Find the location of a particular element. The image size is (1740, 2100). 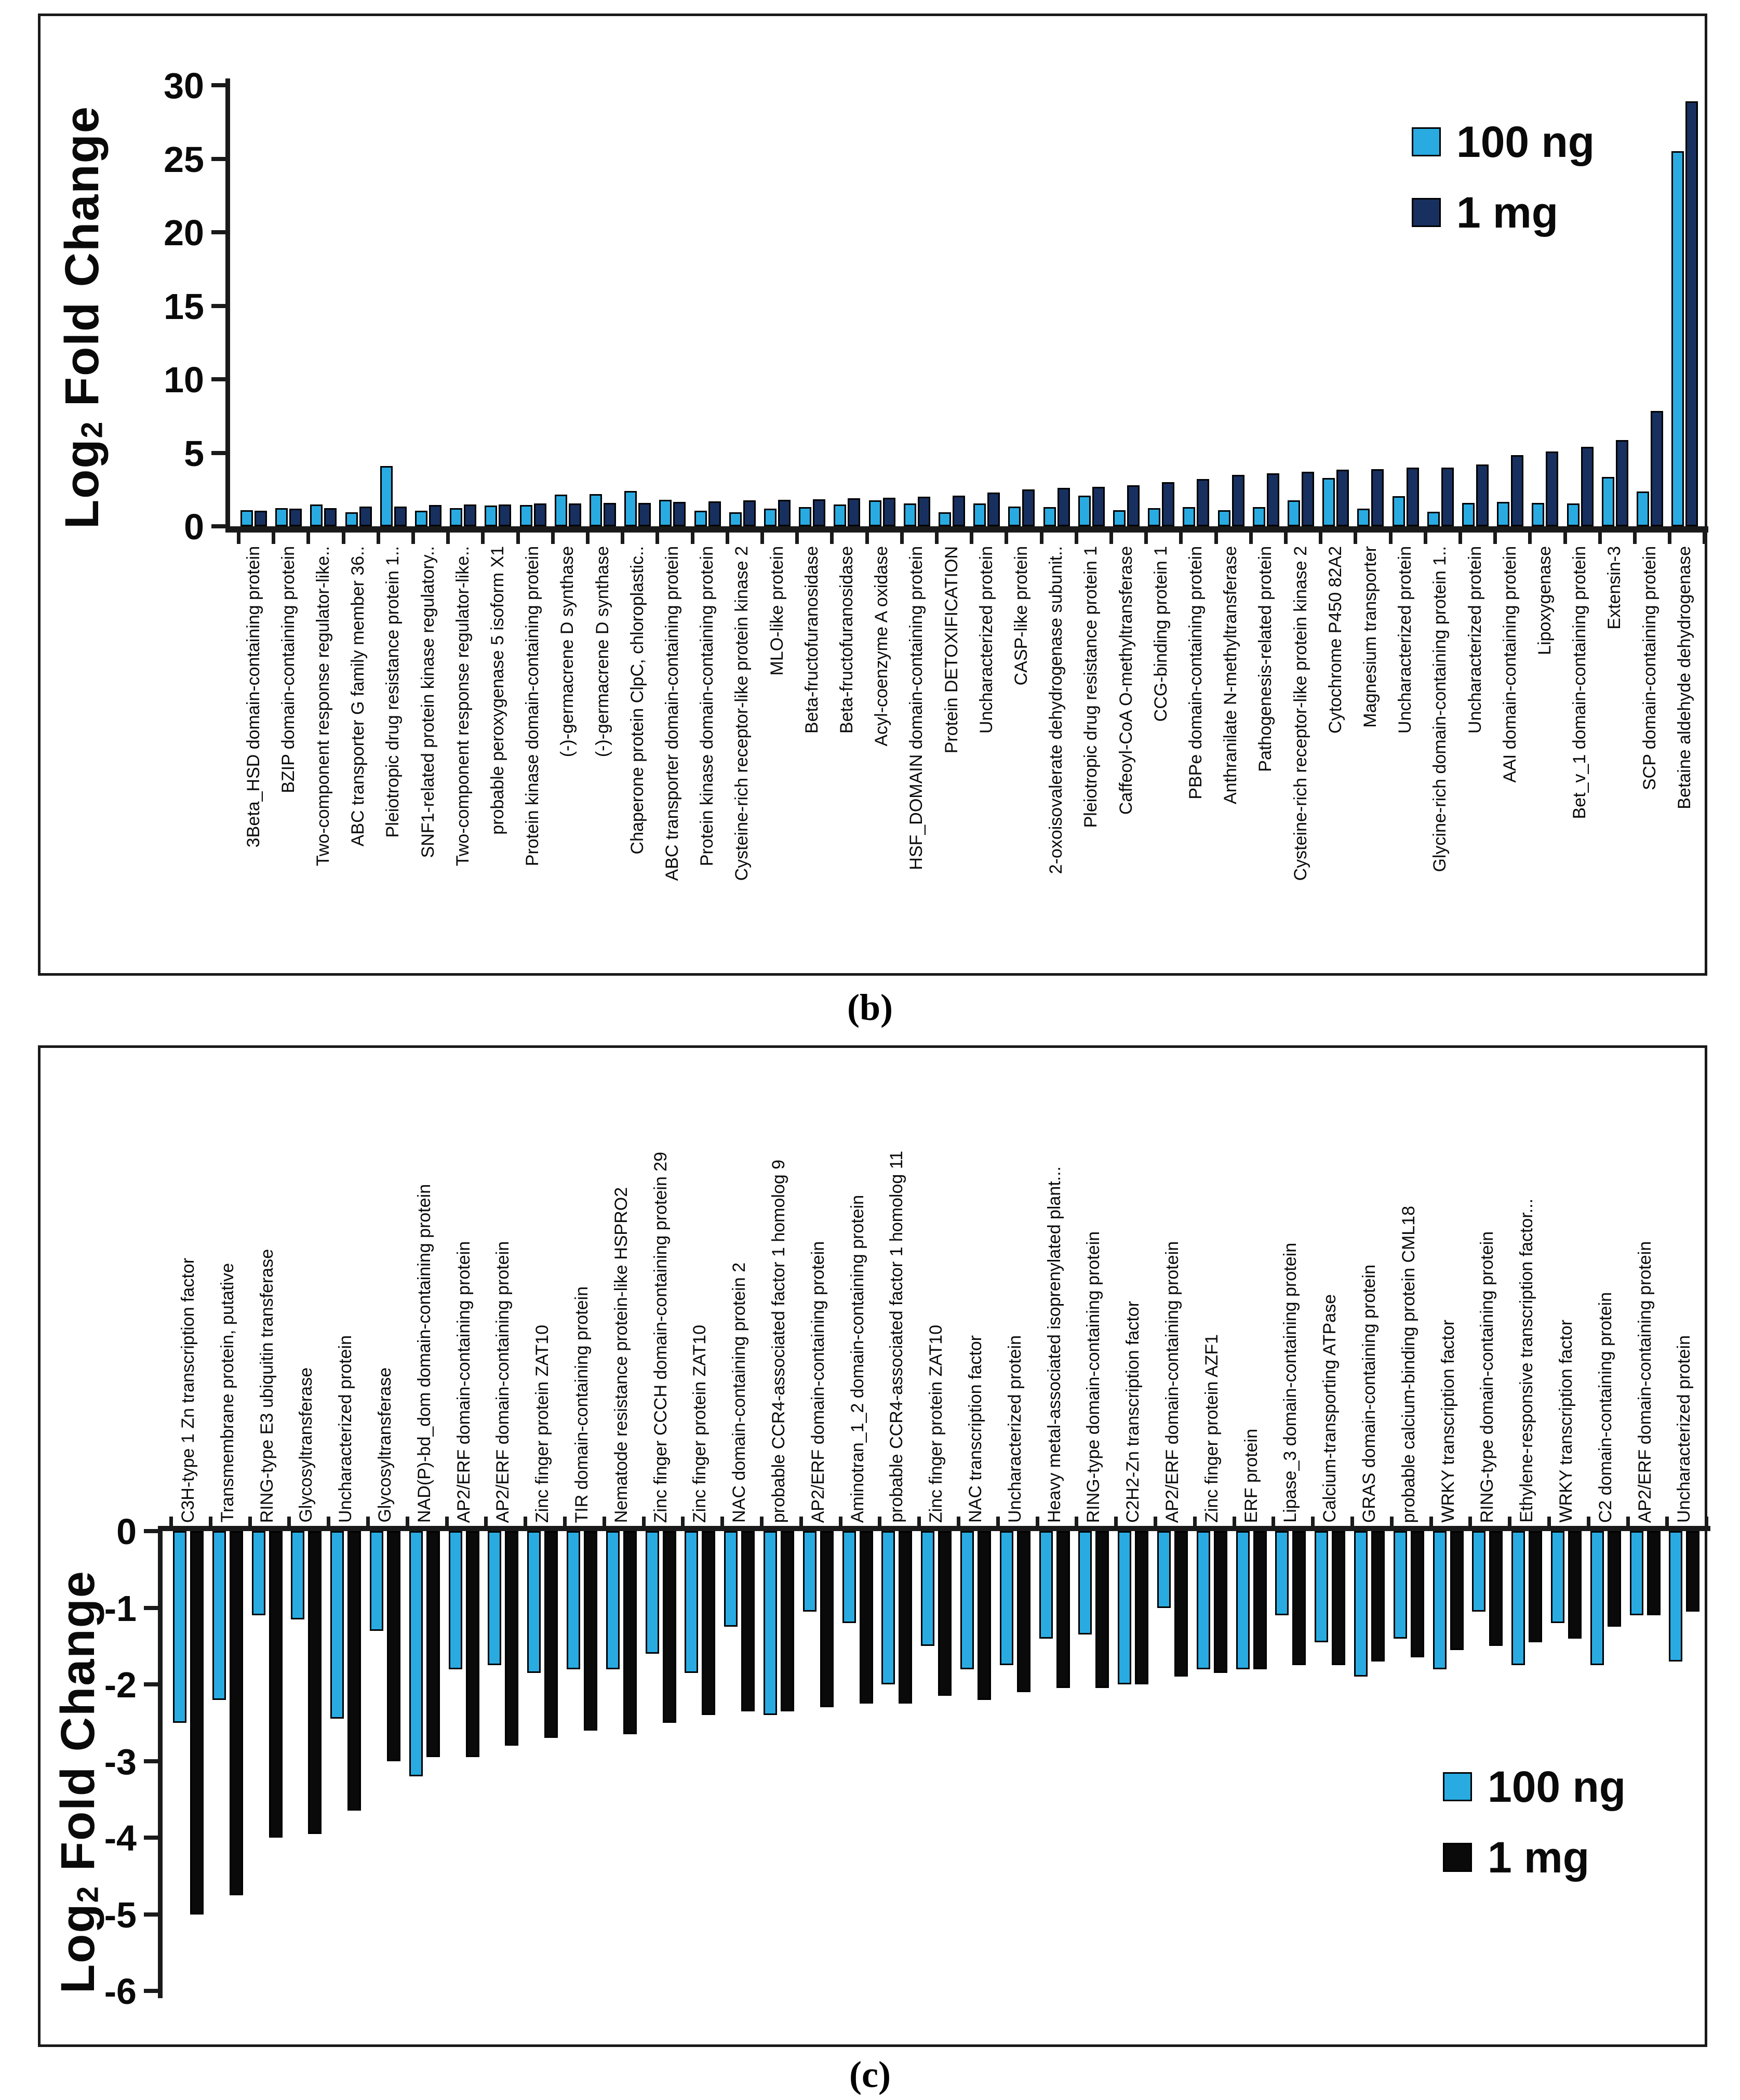

legend-item-100ng: 100 ng is located at coordinates (1504, 142).